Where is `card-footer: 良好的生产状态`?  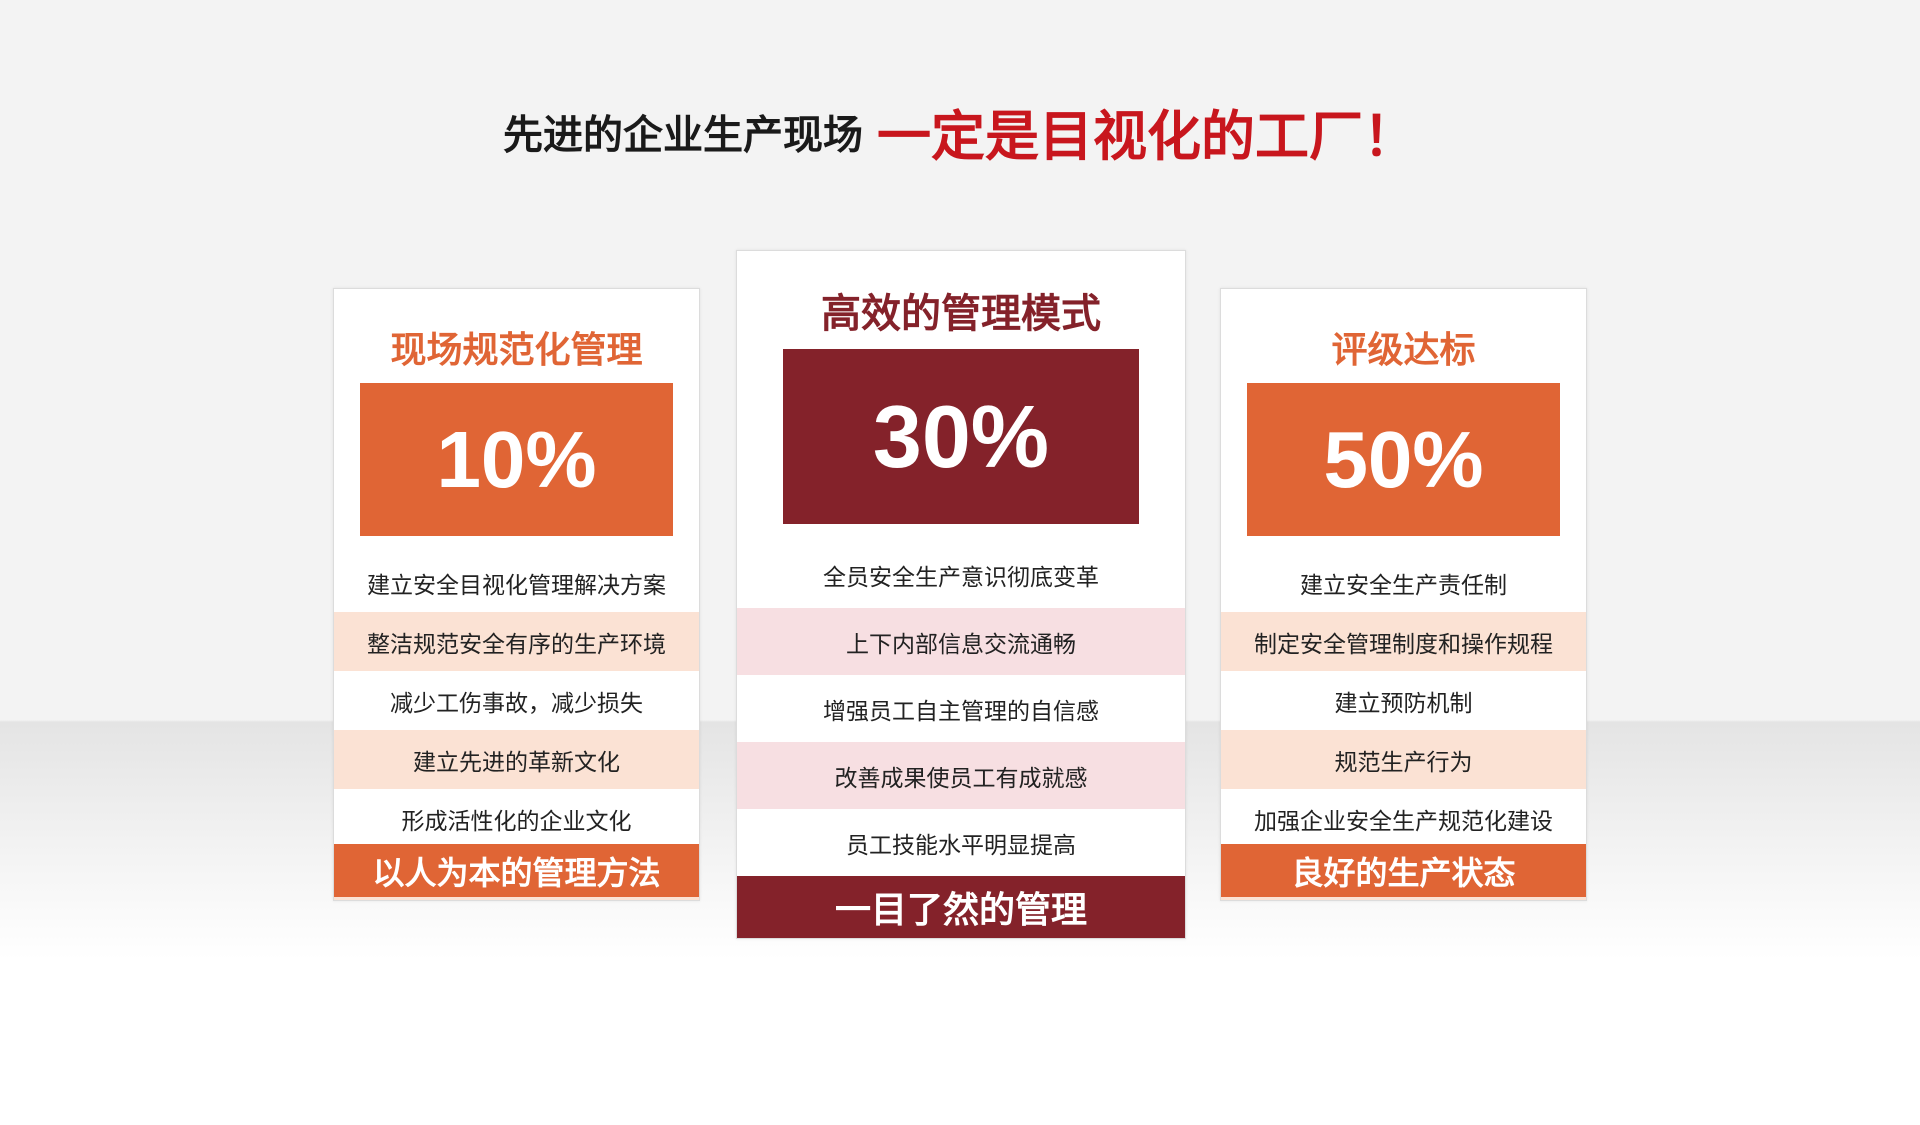
card-footer: 良好的生产状态 is located at coordinates (1403, 872).